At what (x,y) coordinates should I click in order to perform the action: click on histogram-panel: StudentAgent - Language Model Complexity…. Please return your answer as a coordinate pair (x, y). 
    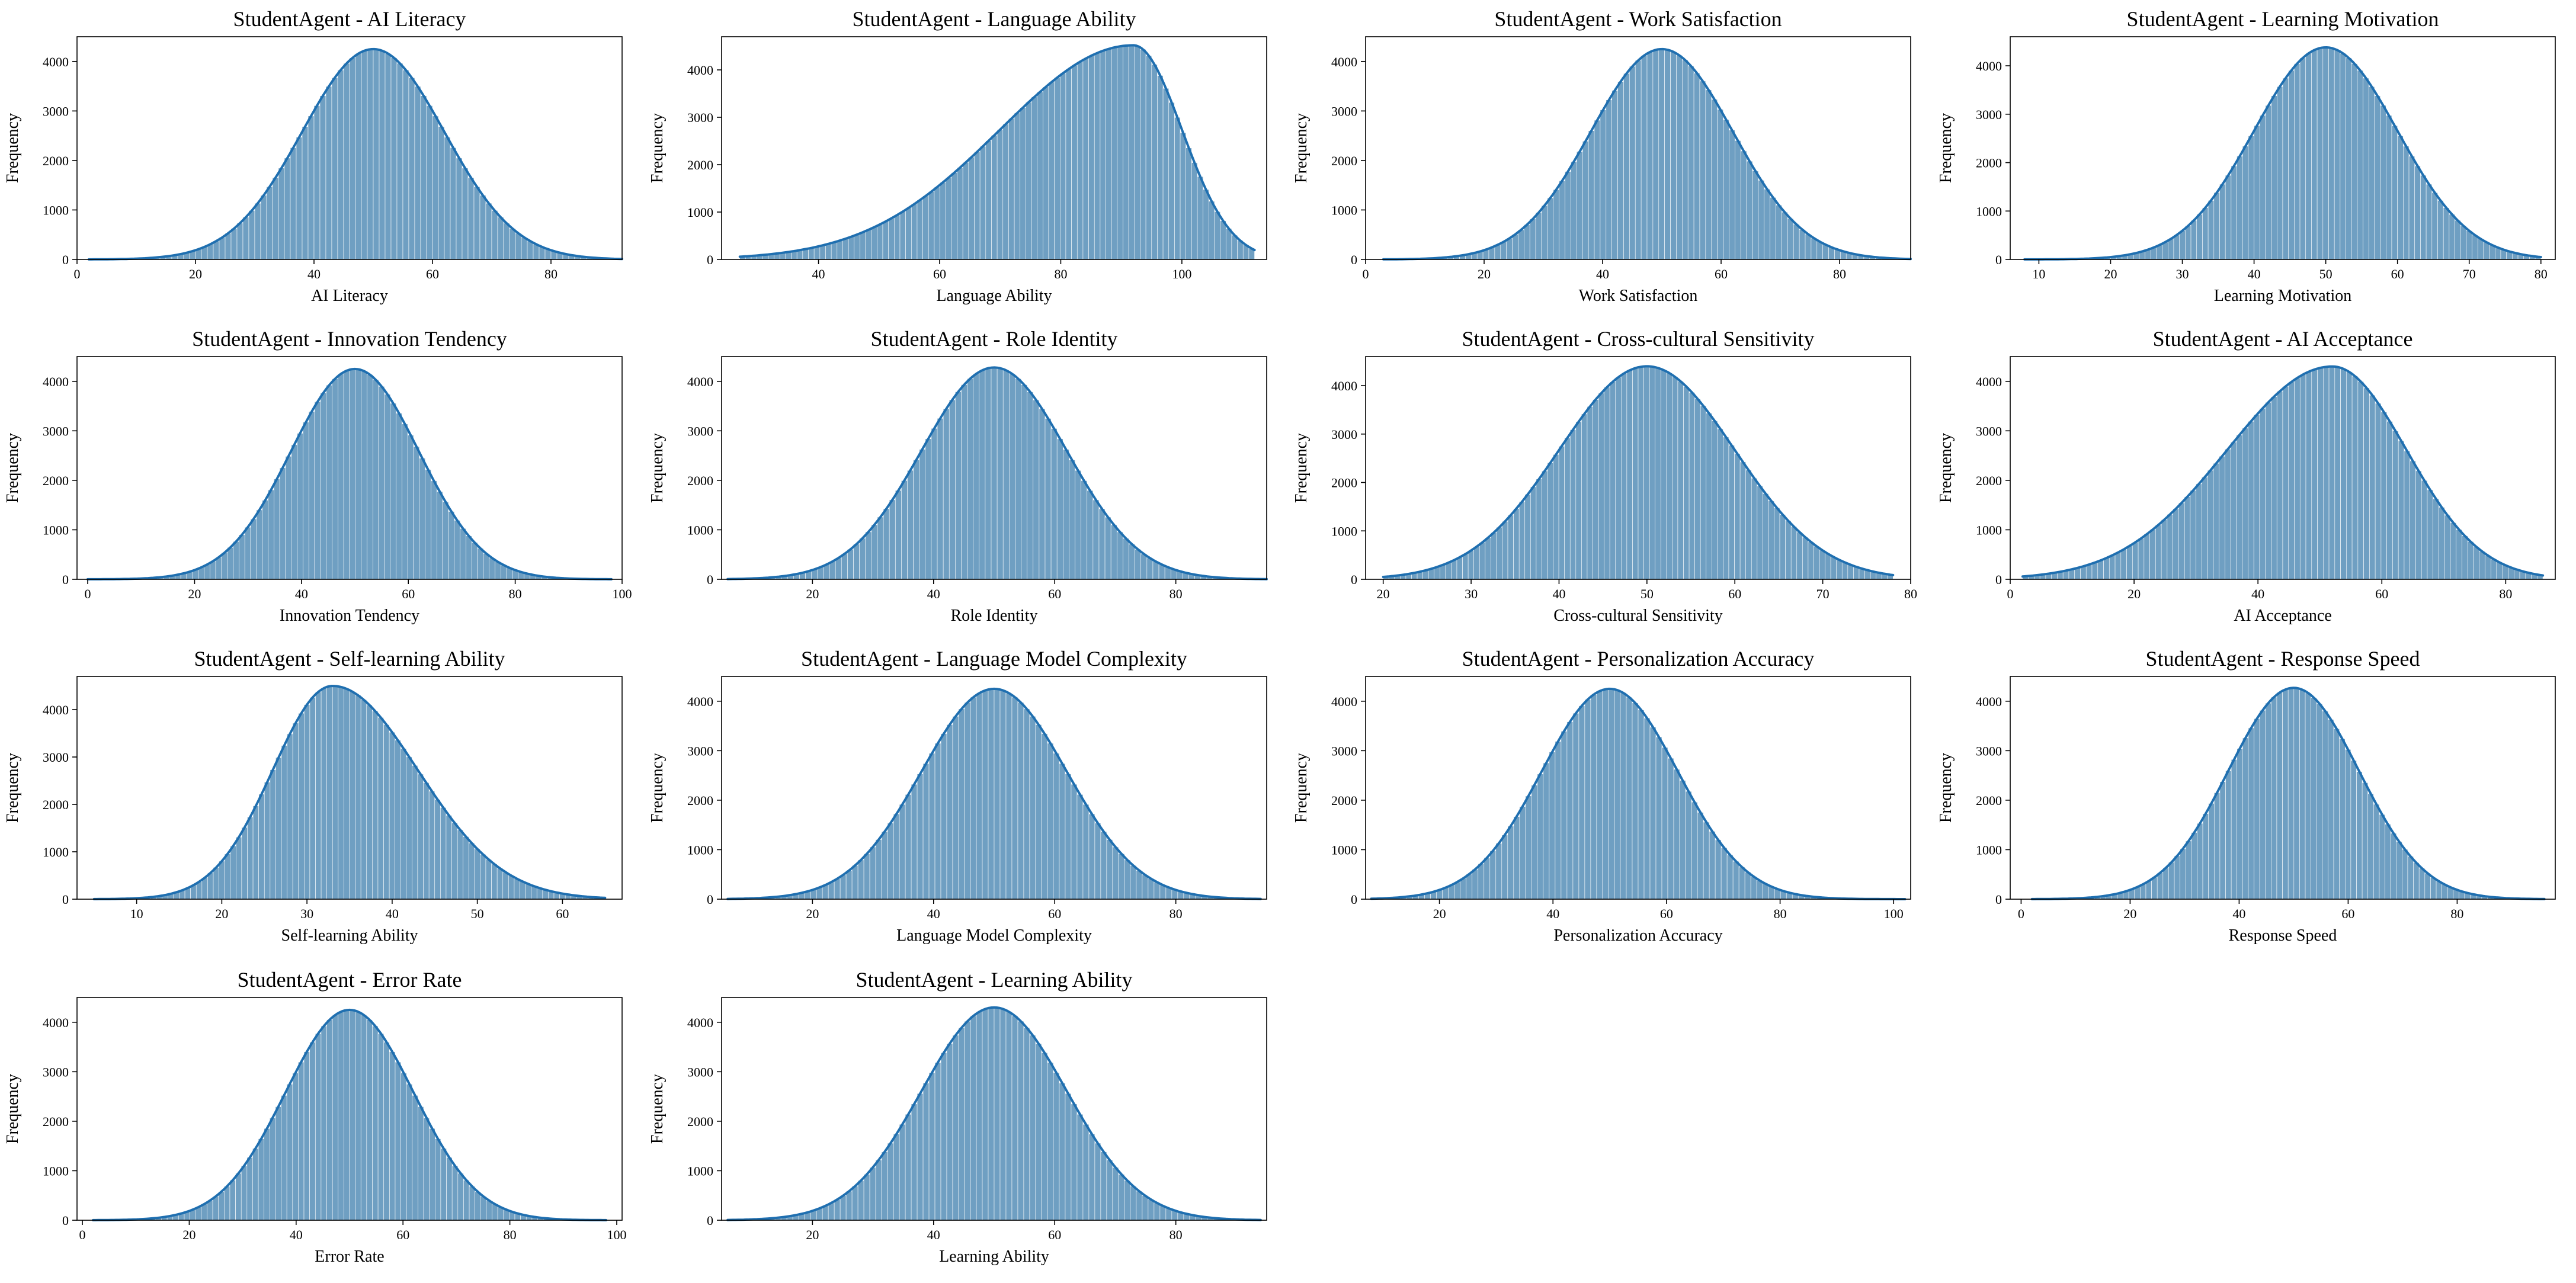
    Looking at the image, I should click on (958, 796).